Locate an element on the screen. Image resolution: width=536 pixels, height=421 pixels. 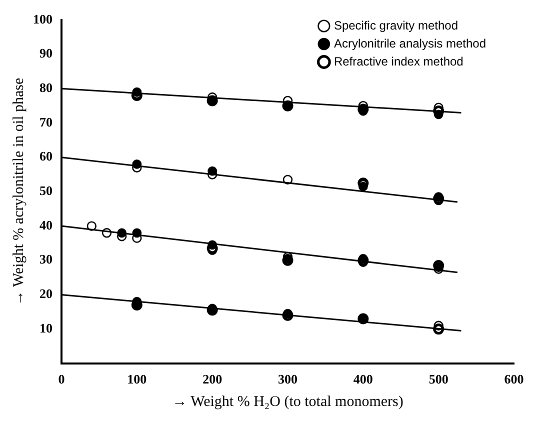
y-axis-title: → Weight % acrylonitrile in oil phase is located at coordinates (18, 192).